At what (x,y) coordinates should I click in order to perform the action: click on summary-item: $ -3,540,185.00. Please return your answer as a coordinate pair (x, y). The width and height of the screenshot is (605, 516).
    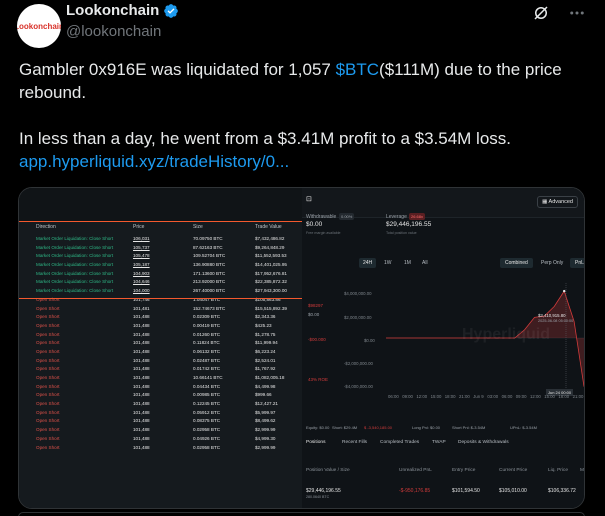
    Looking at the image, I should click on (378, 427).